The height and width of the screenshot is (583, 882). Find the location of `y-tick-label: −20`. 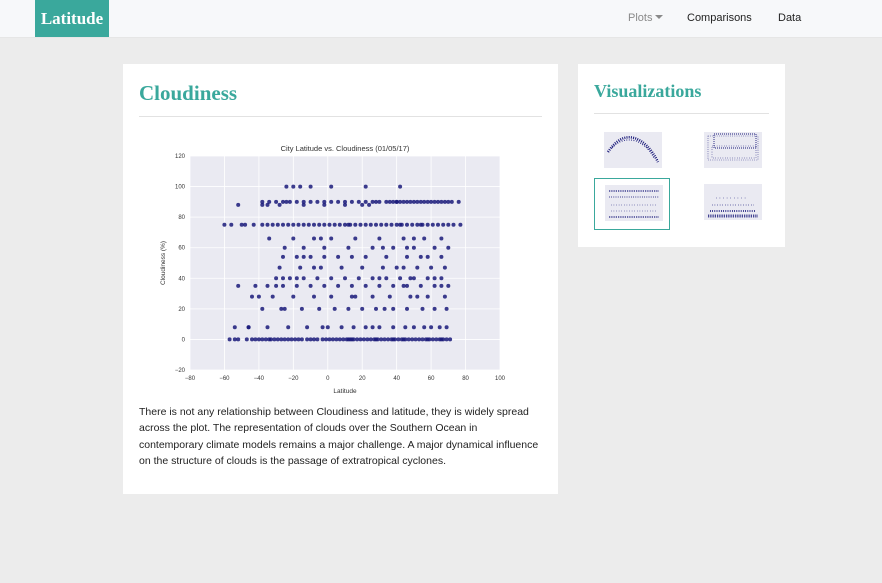

y-tick-label: −20 is located at coordinates (180, 371).